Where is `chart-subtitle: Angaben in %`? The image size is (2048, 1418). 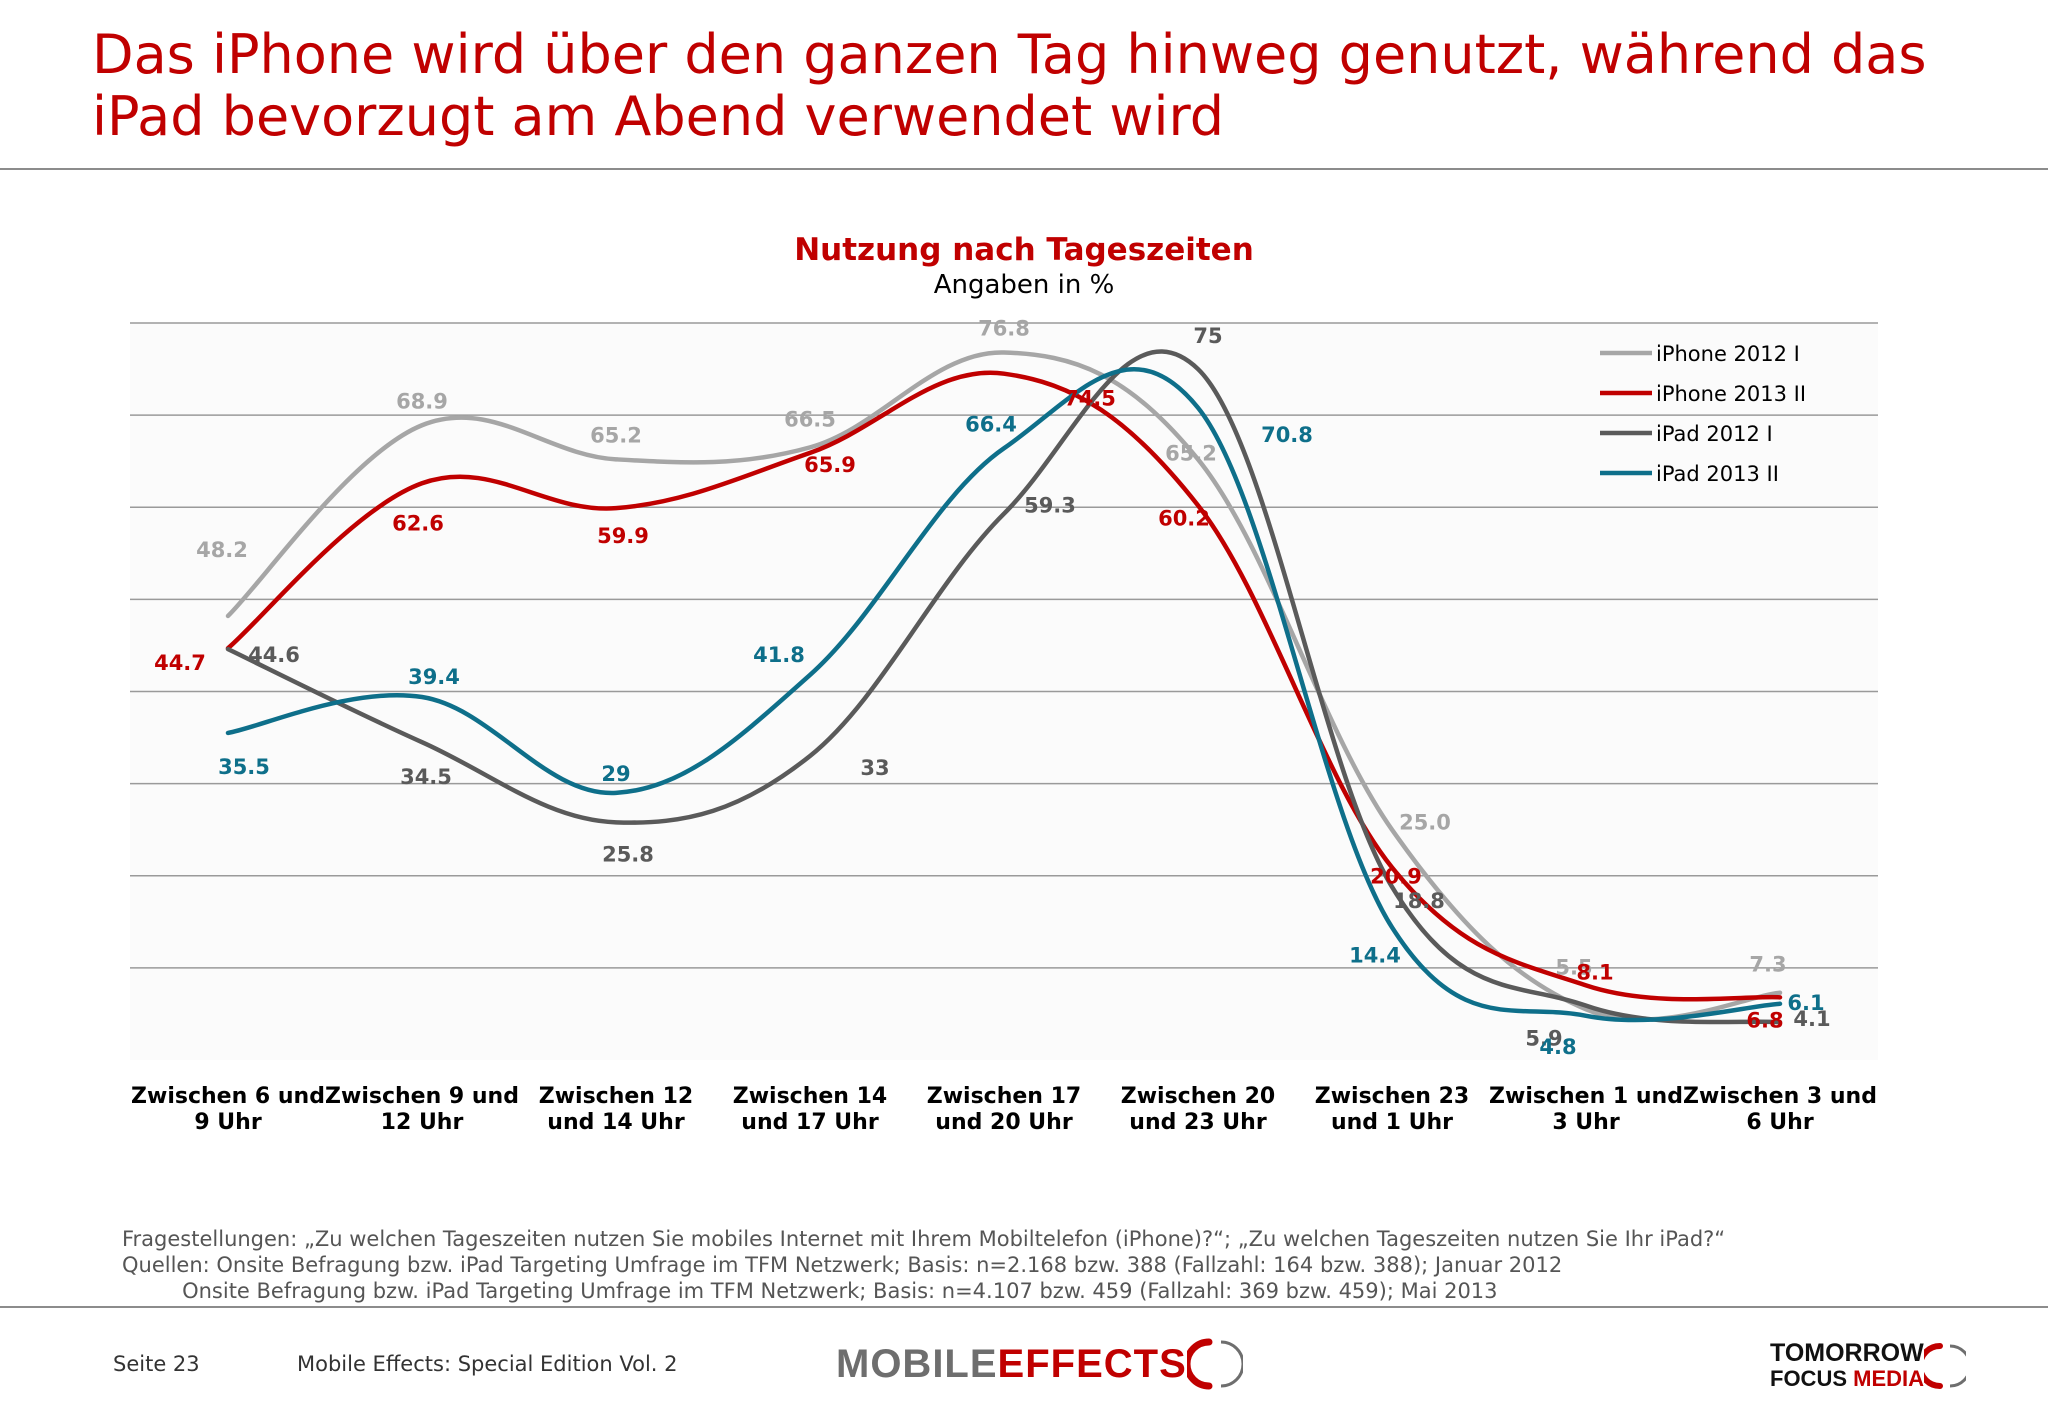 chart-subtitle: Angaben in % is located at coordinates (1024, 285).